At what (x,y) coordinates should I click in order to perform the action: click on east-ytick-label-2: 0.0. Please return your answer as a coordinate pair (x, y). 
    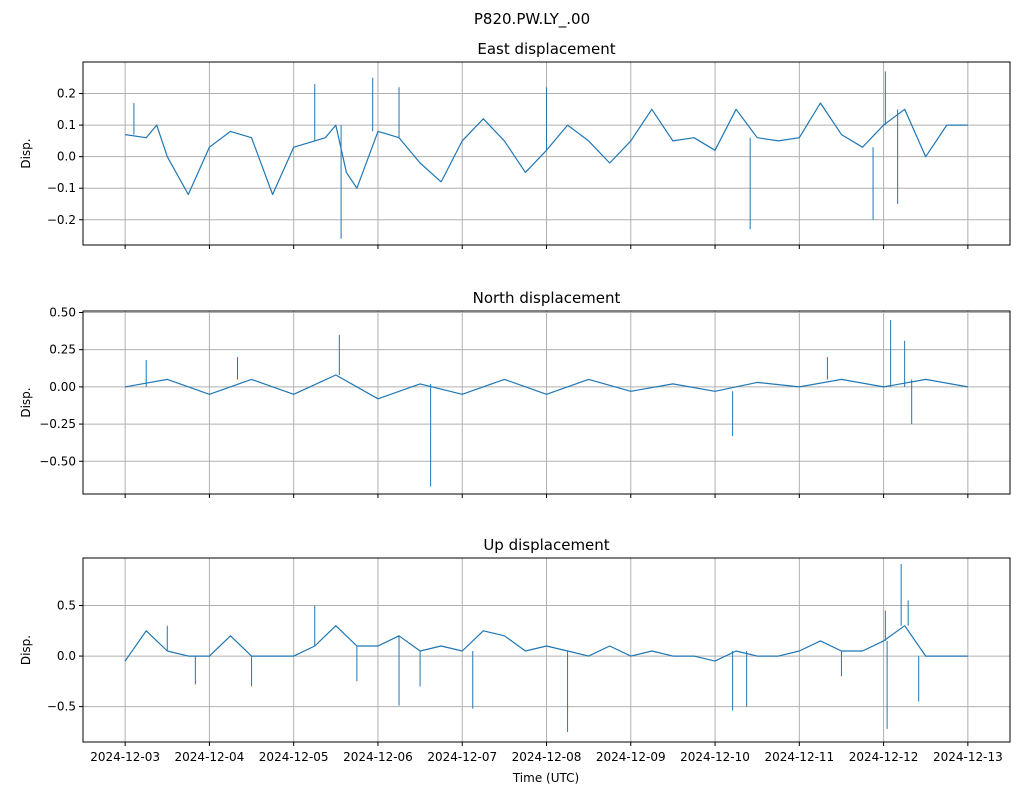
    Looking at the image, I should click on (66, 157).